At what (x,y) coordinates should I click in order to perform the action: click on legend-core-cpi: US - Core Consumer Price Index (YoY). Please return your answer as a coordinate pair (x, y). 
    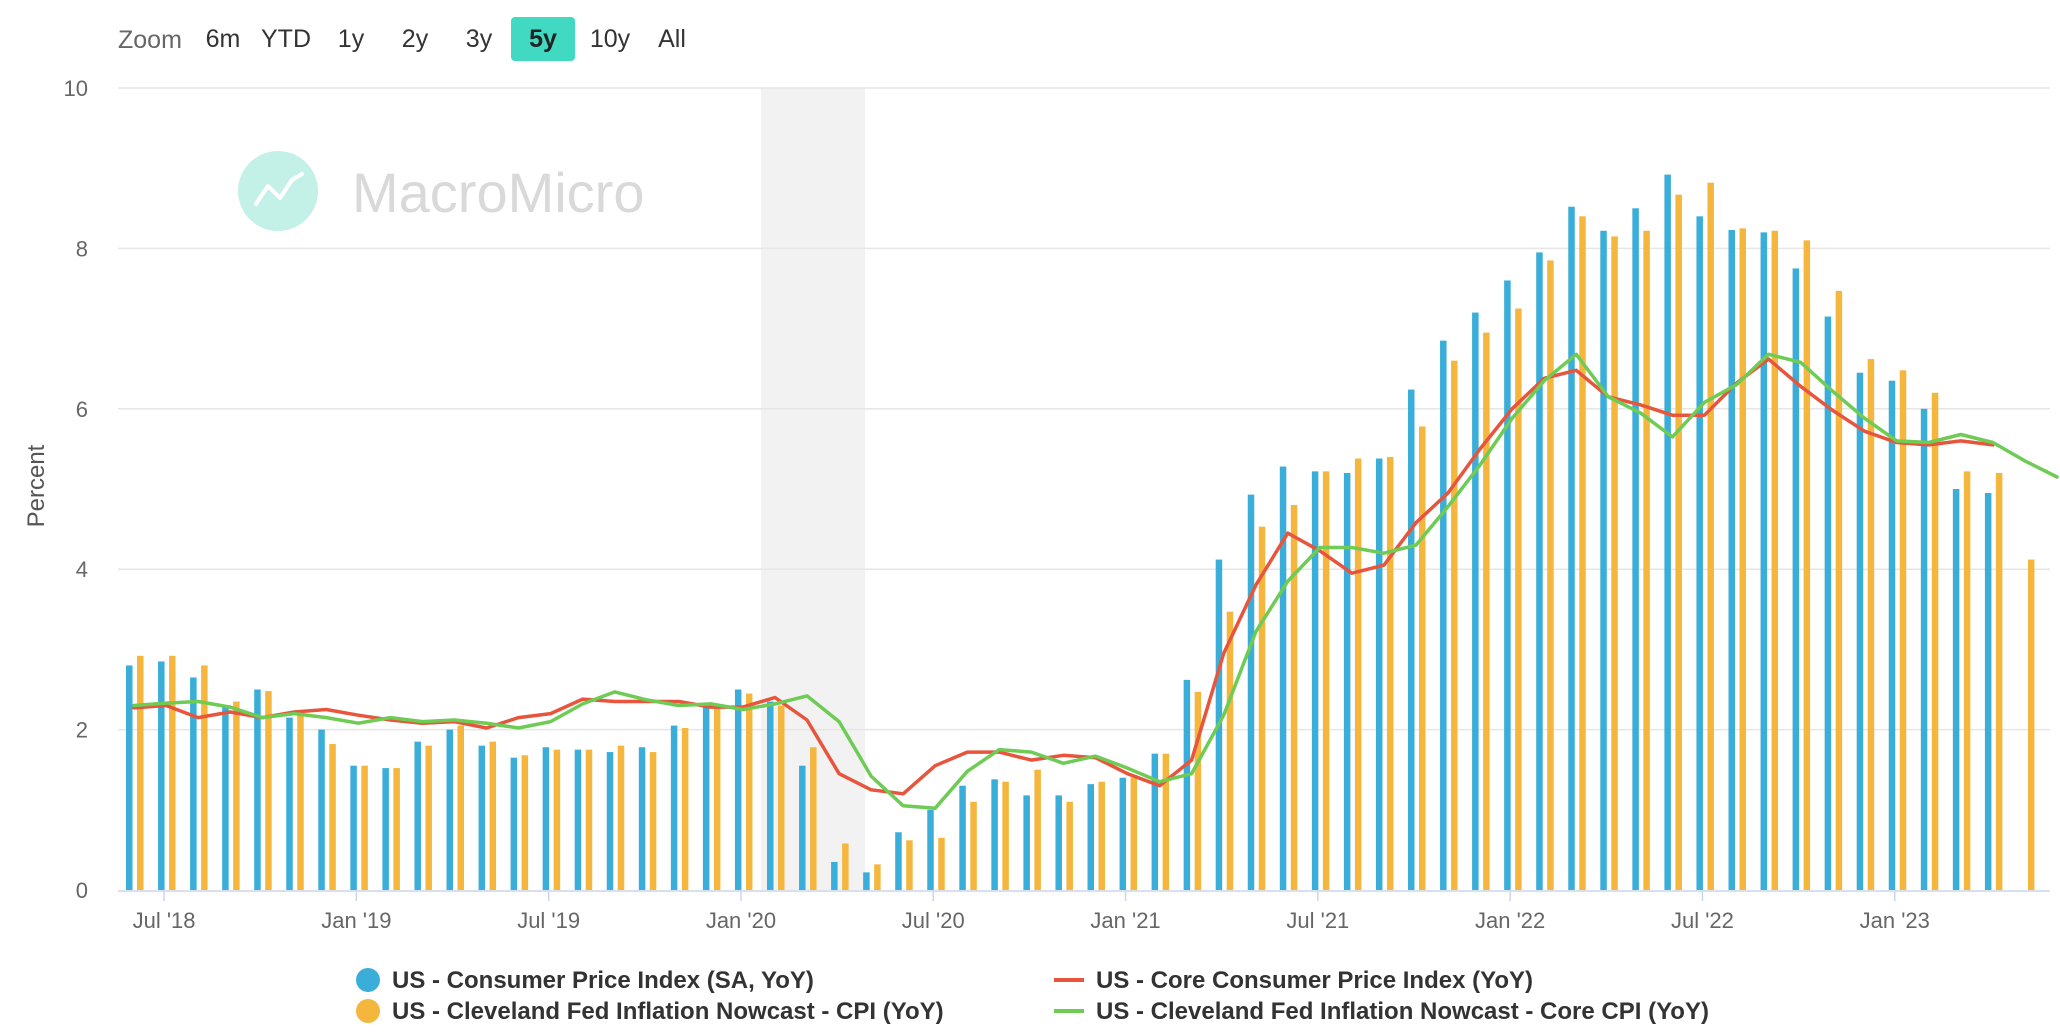
    Looking at the image, I should click on (1293, 981).